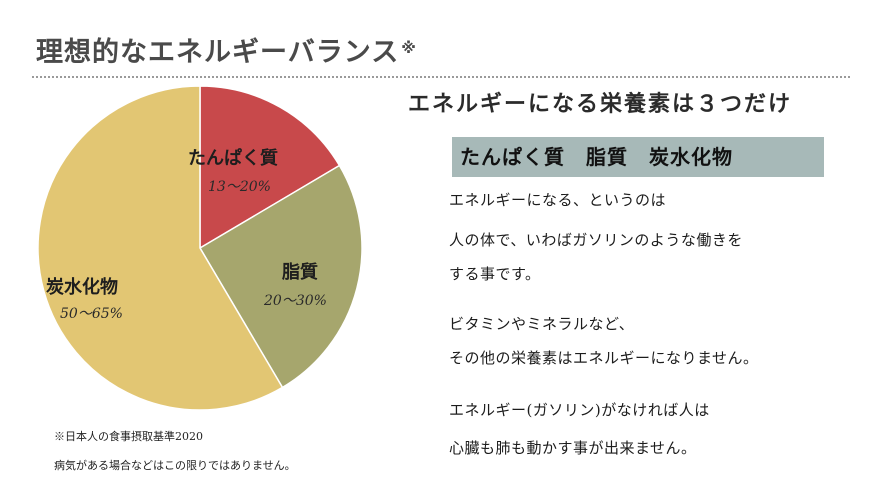  I want to click on title-divider, so click(441, 77).